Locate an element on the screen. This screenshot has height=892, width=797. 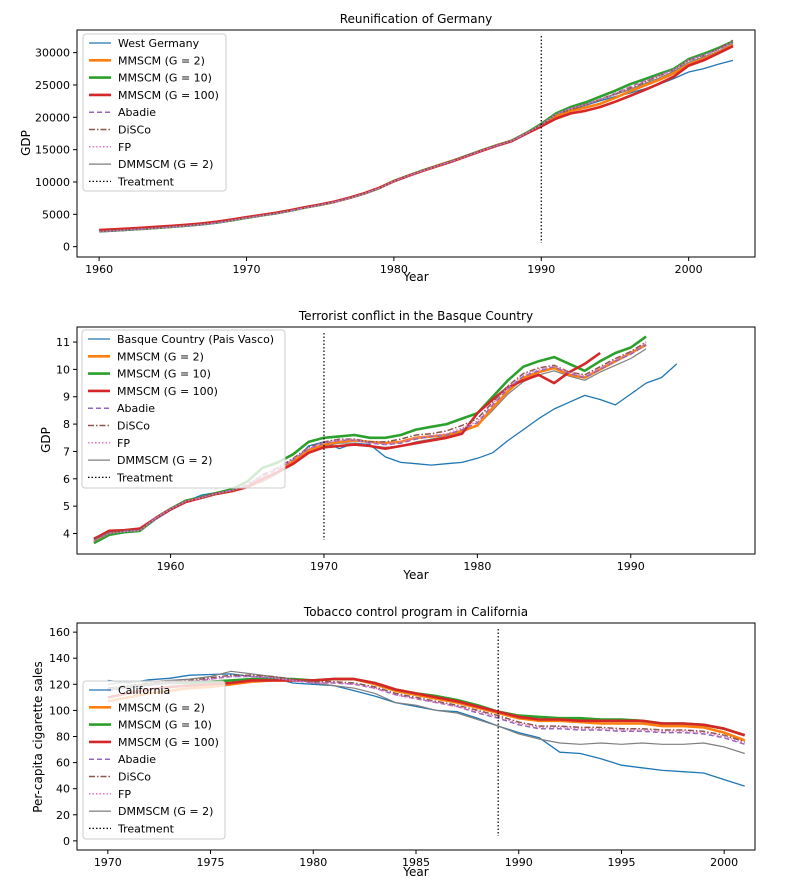
y-tick-label: 4 is located at coordinates (66, 533).